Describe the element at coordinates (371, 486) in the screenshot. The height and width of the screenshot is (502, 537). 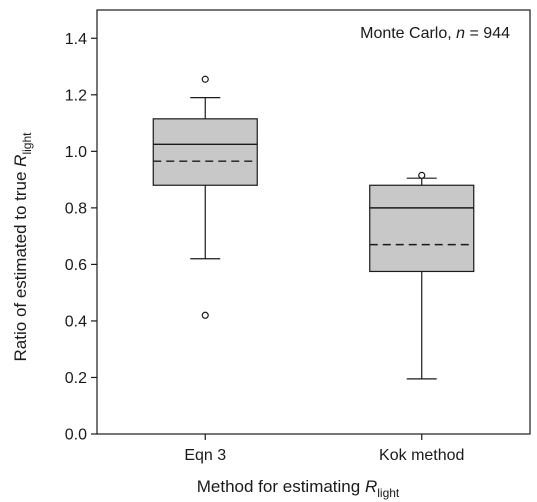
I see `x-axis-title-italic: R` at that location.